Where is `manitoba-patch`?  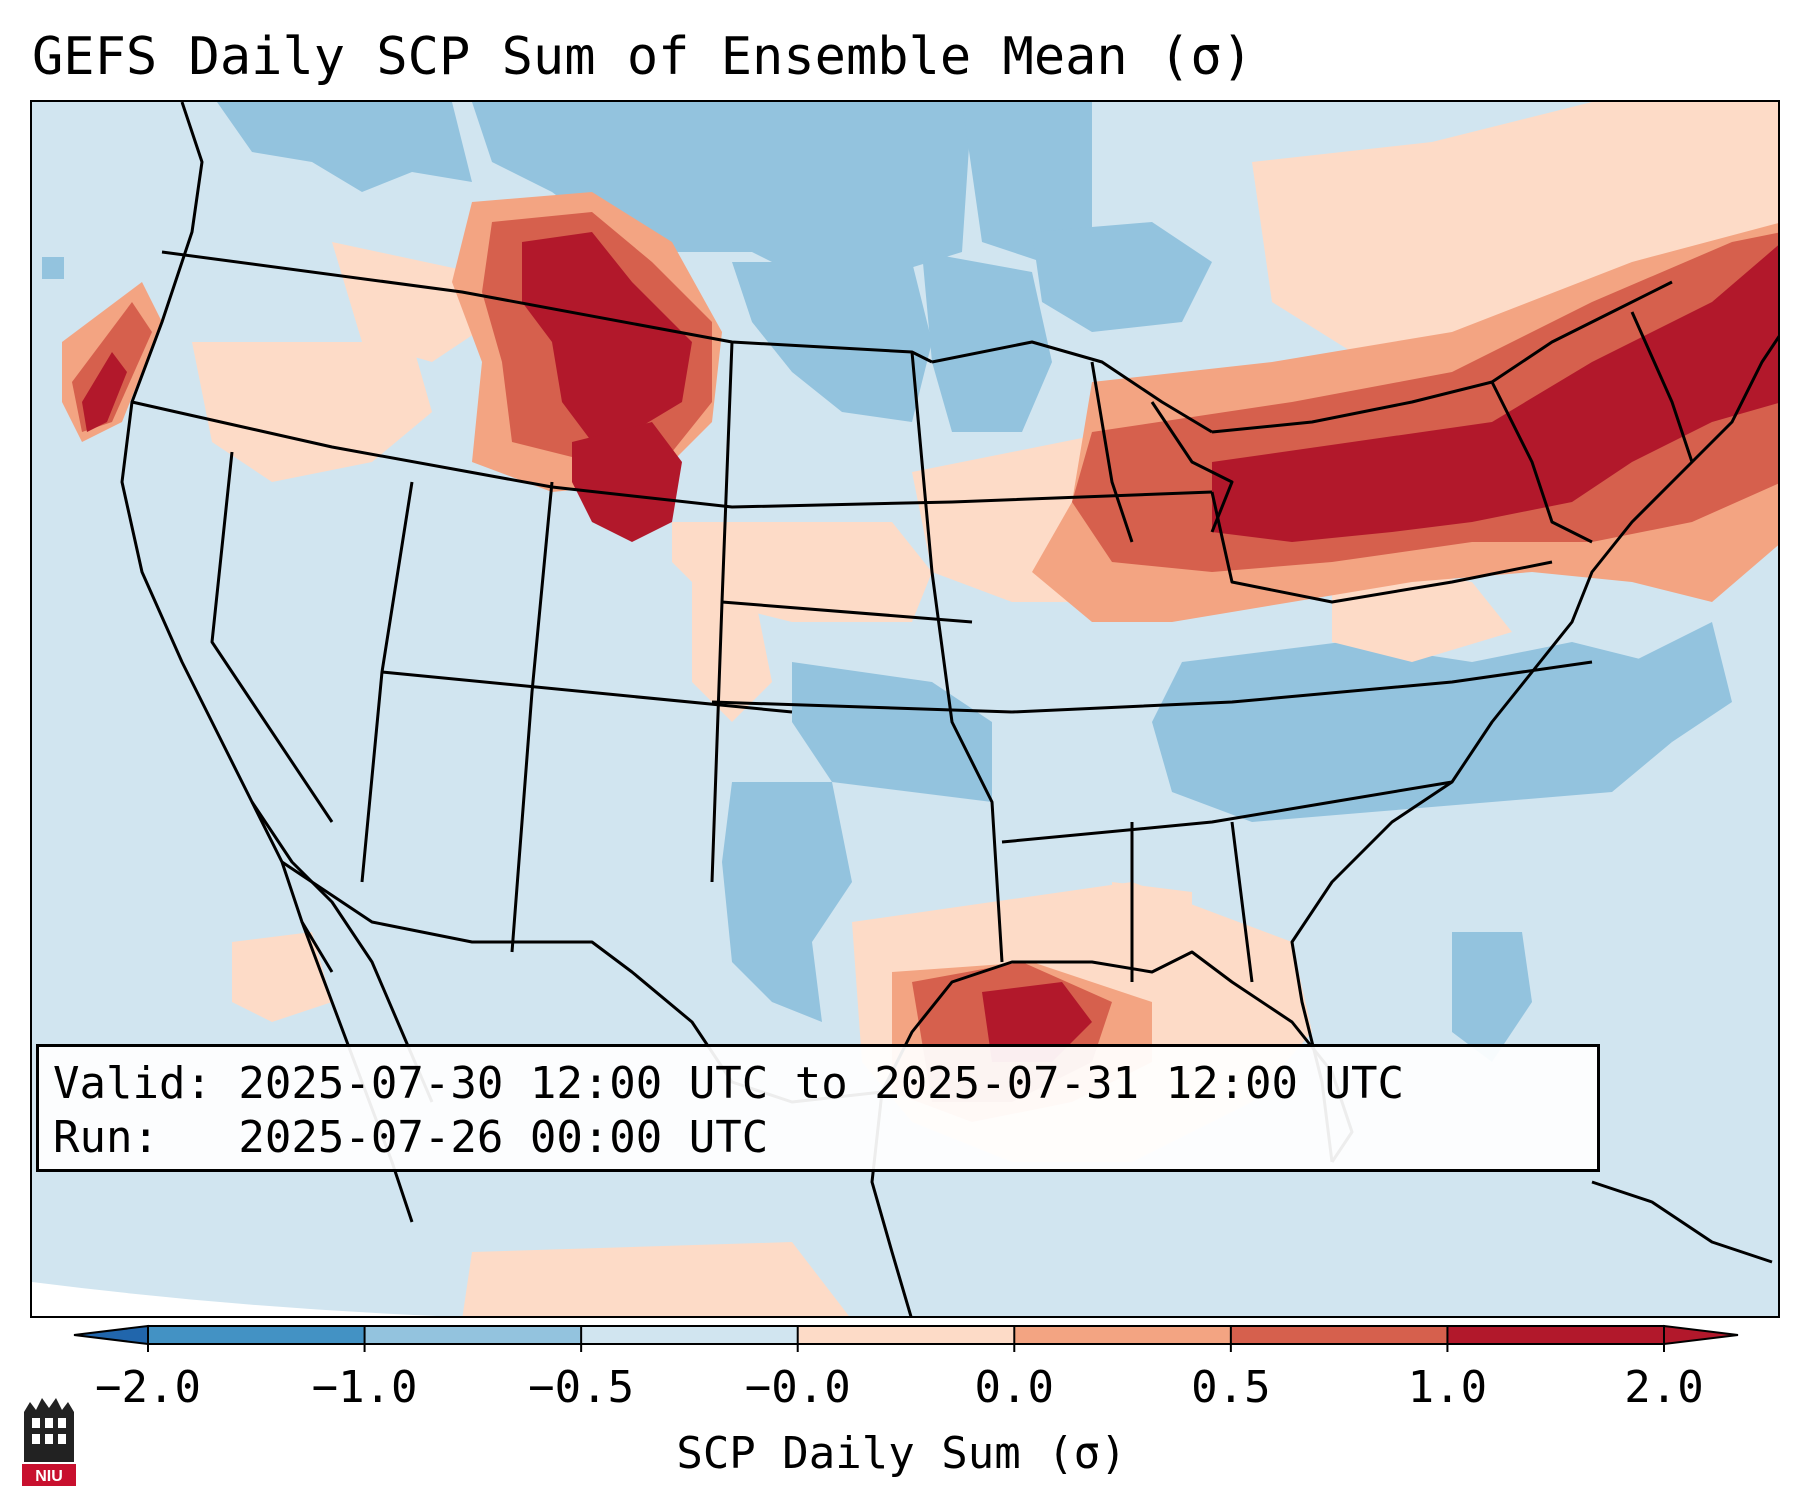 manitoba-patch is located at coordinates (1027, 182).